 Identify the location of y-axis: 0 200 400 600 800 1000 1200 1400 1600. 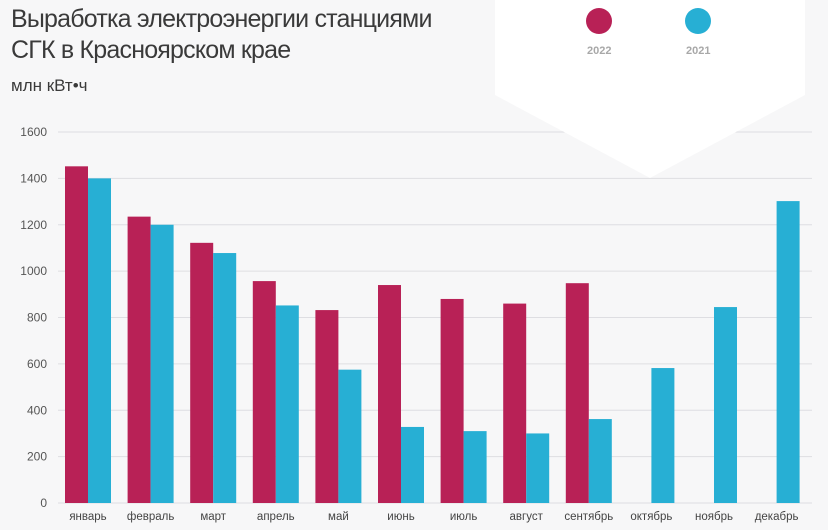
(33, 317).